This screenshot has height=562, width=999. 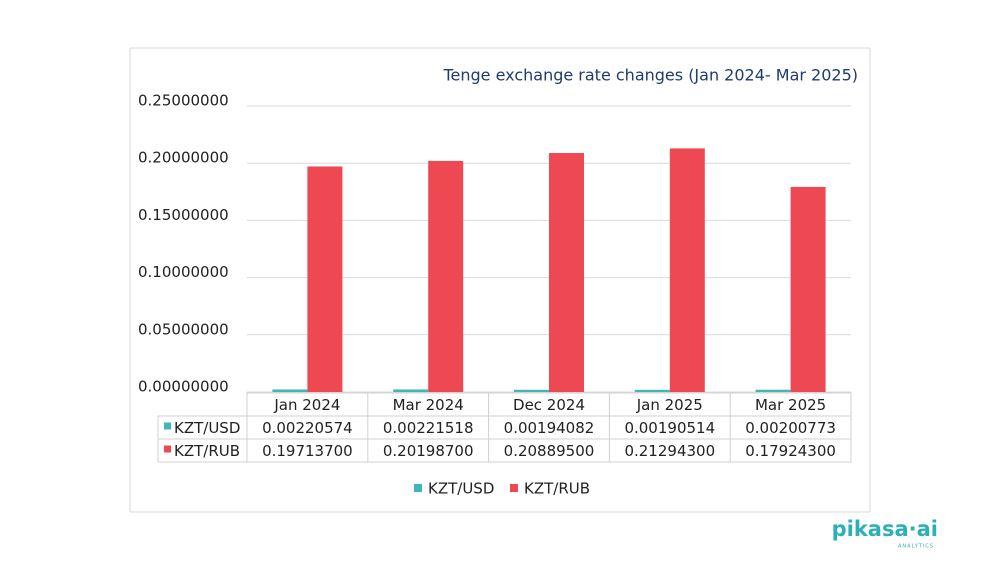 I want to click on table-cell: 0.20198700, so click(x=428, y=451).